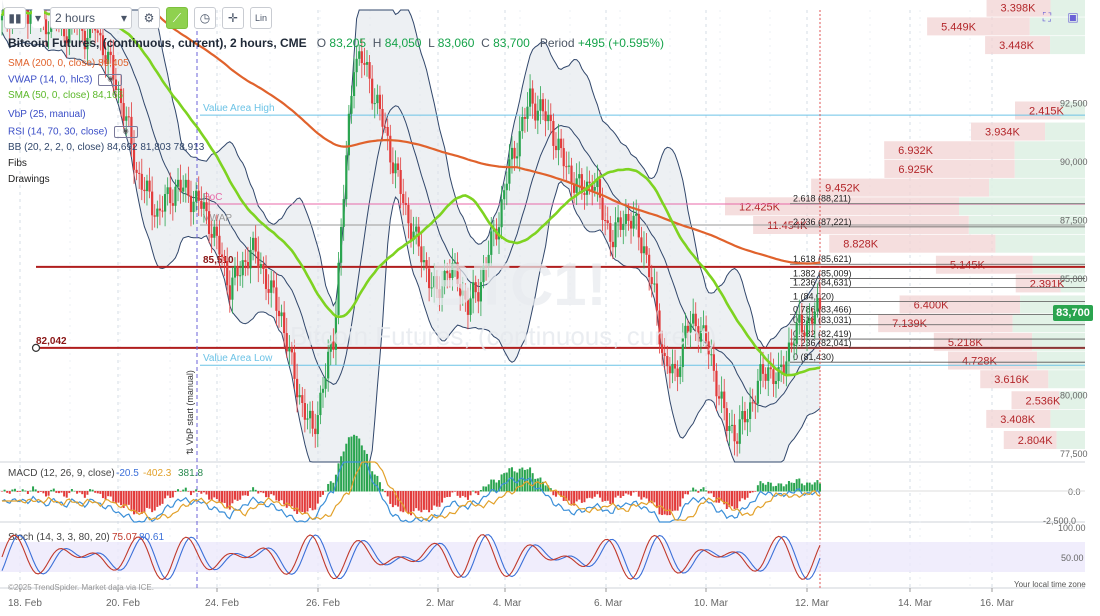 Image resolution: width=1100 pixels, height=616 pixels. What do you see at coordinates (91, 18) in the screenshot?
I see `interval-select: 2 hours ▾` at bounding box center [91, 18].